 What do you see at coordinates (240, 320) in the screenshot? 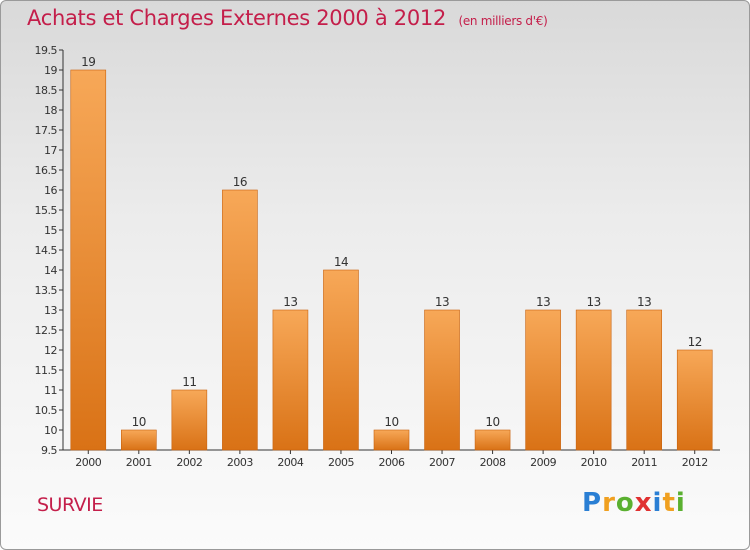
I see `bar-2003` at bounding box center [240, 320].